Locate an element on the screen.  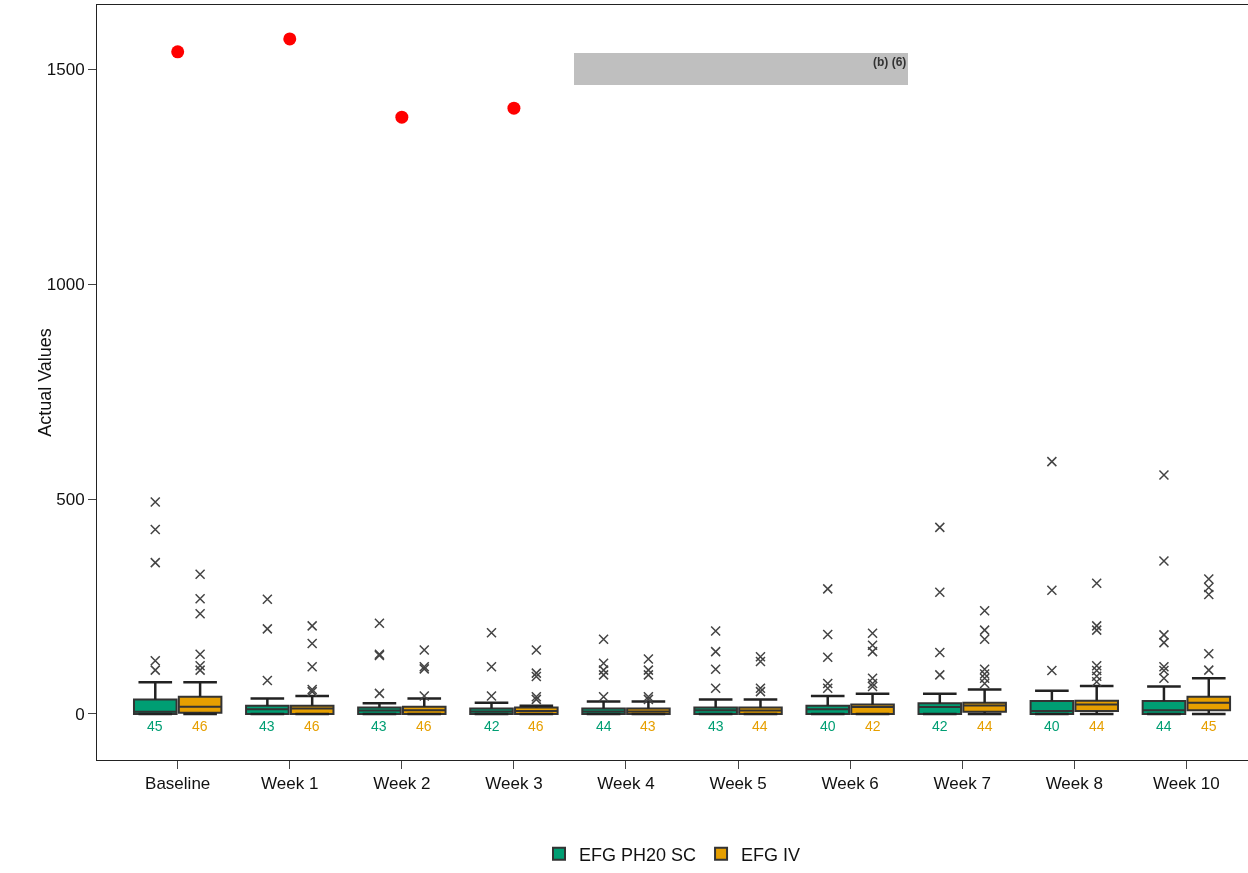
x-tick-label: Week 4 is located at coordinates (626, 784).